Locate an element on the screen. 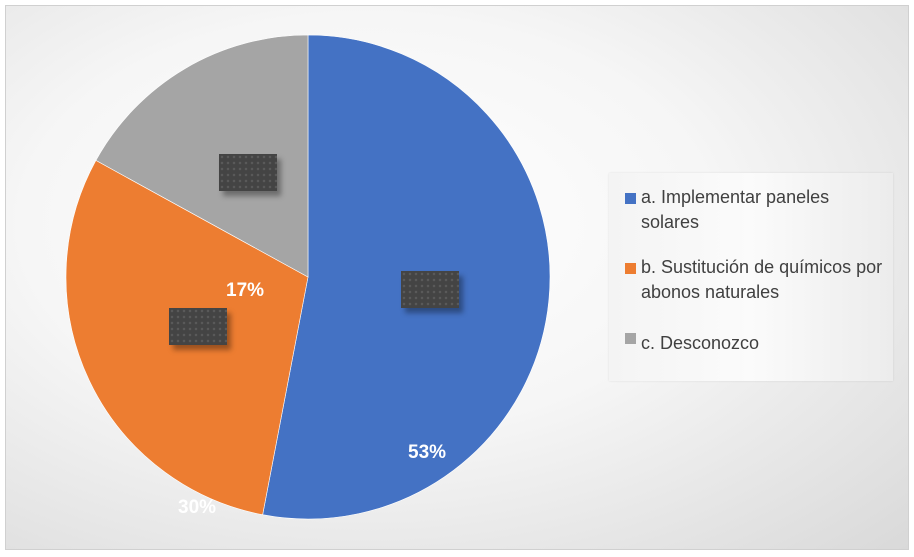 Image resolution: width=914 pixels, height=557 pixels. legend-label: c. Desconozco is located at coordinates (700, 343).